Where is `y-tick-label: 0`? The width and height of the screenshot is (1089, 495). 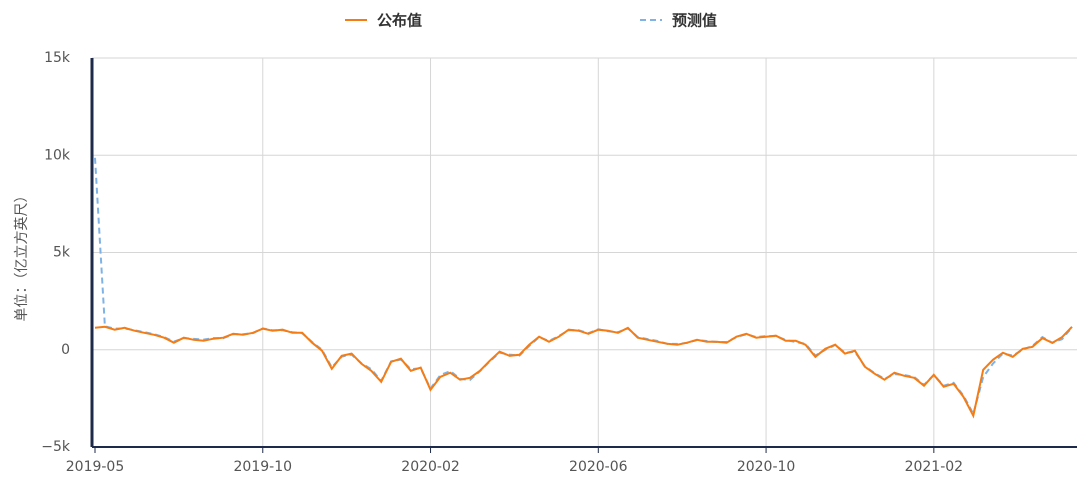
y-tick-label: 0 is located at coordinates (65, 350).